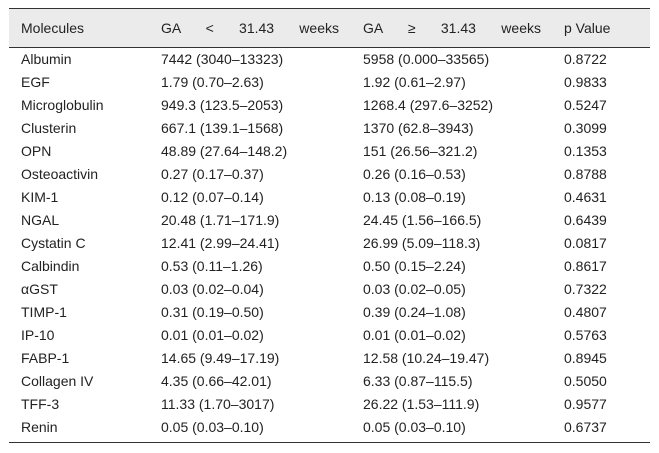  I want to click on table-cell: 0.6439, so click(585, 220).